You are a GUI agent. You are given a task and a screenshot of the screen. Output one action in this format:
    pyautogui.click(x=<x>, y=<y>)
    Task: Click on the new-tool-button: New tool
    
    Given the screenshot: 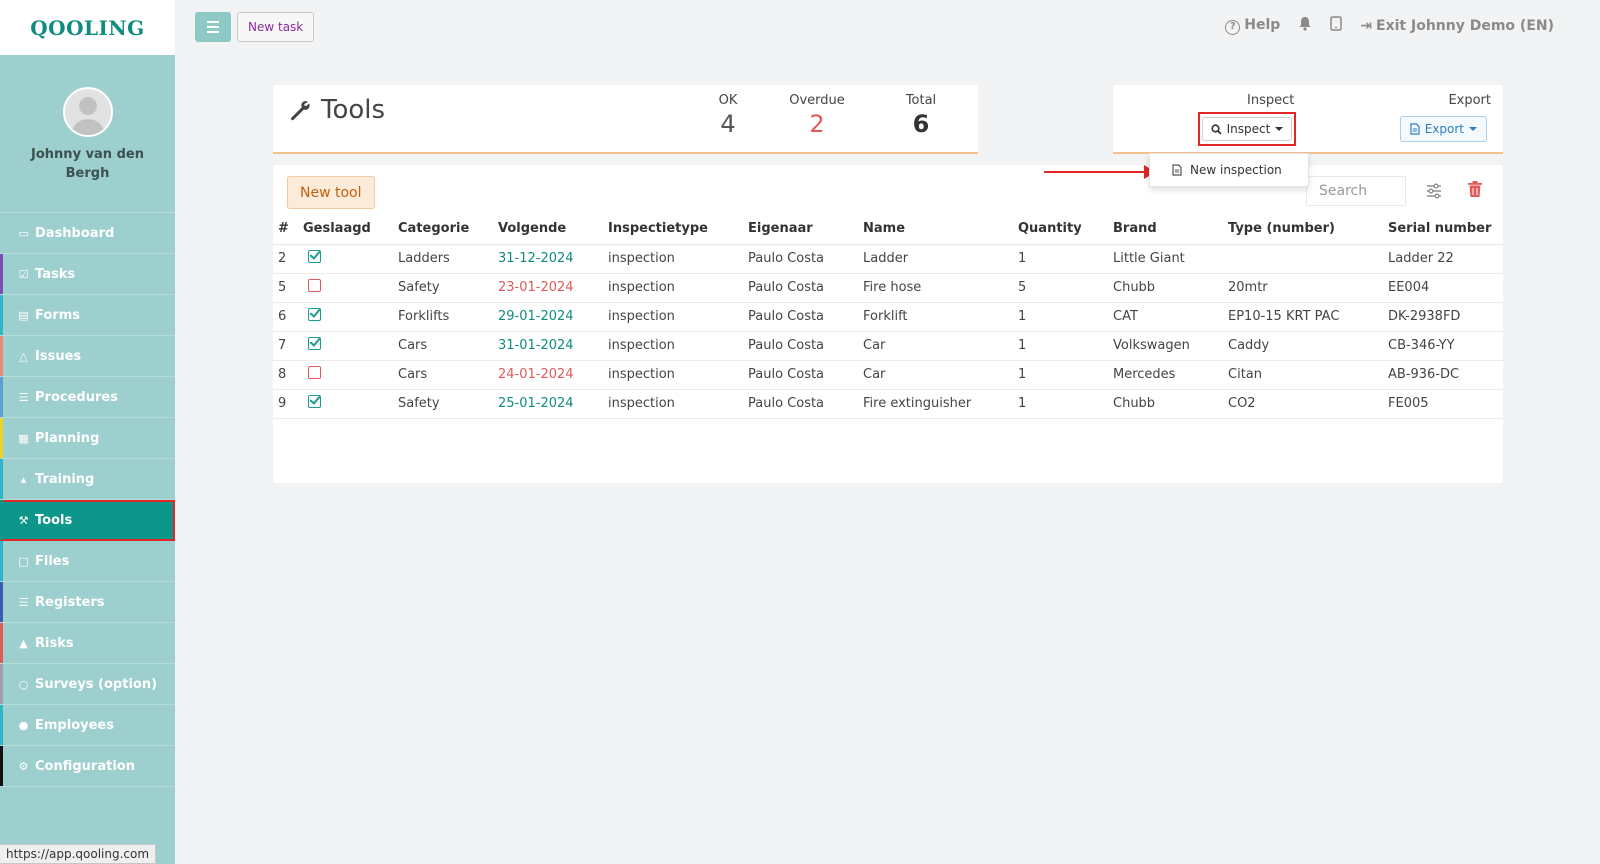 What is the action you would take?
    pyautogui.click(x=331, y=192)
    